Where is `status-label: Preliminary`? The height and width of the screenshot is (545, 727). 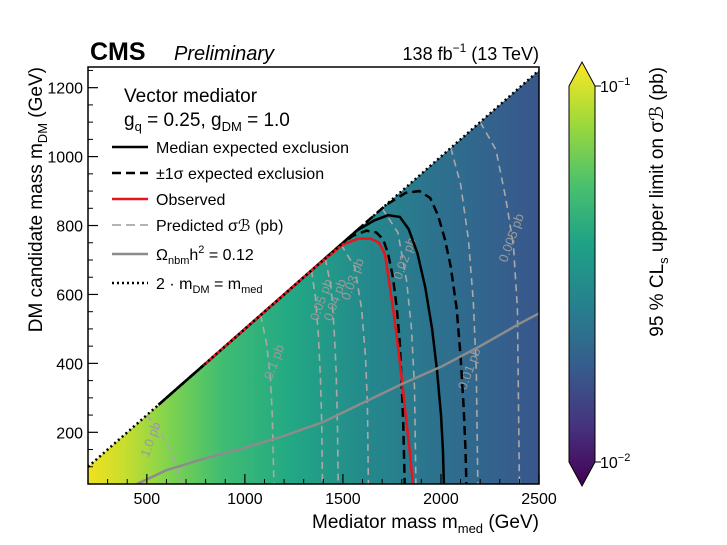
status-label: Preliminary is located at coordinates (224, 54).